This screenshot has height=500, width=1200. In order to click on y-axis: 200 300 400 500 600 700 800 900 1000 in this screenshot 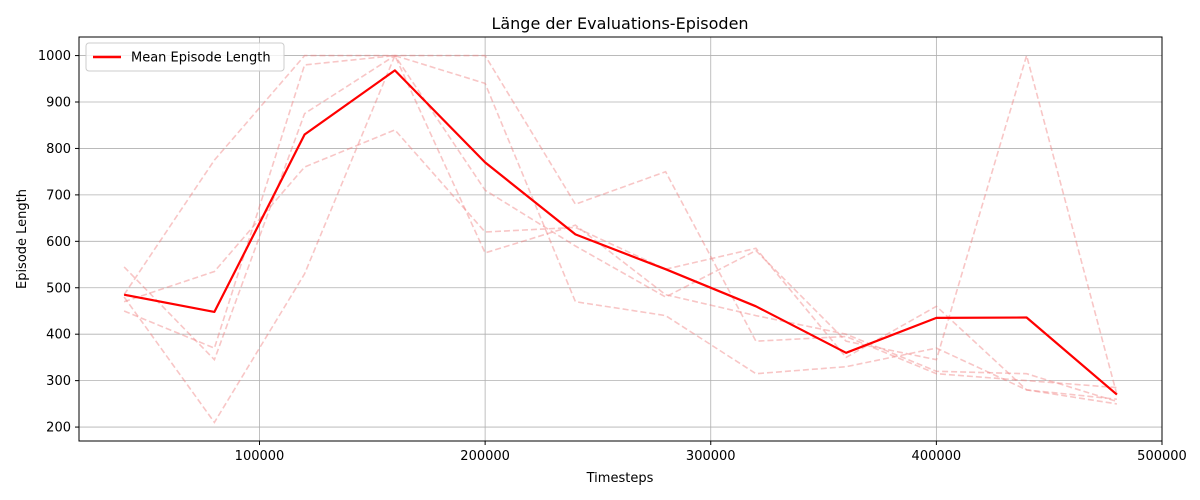, I will do `click(58, 242)`.